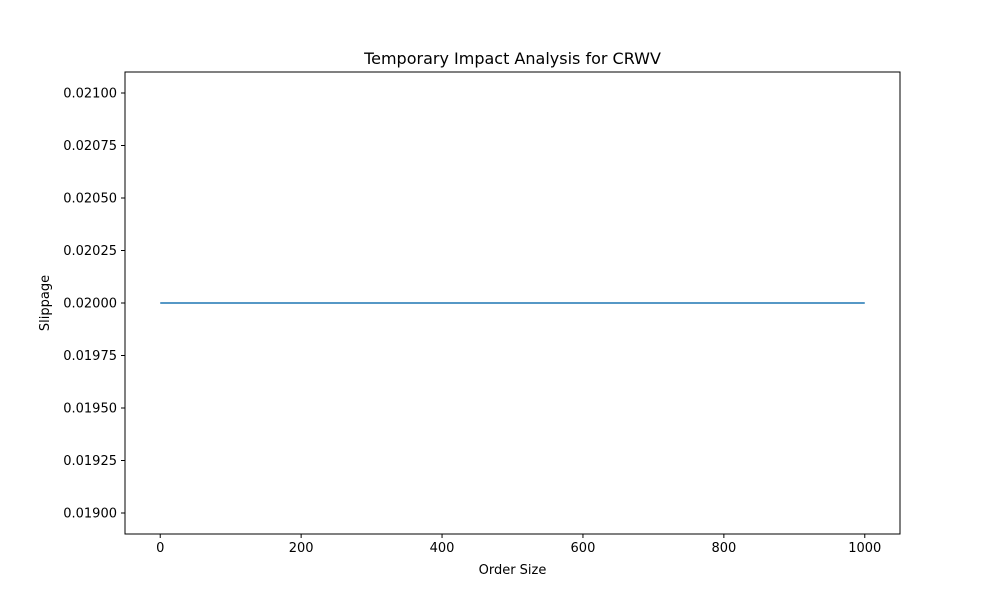 The image size is (1000, 600). What do you see at coordinates (864, 548) in the screenshot?
I see `x-tick-label: 1000` at bounding box center [864, 548].